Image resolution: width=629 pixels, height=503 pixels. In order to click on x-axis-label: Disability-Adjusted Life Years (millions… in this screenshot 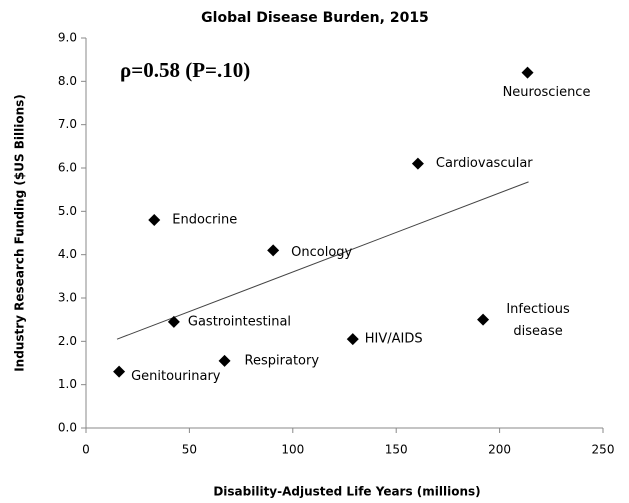, I will do `click(346, 492)`.